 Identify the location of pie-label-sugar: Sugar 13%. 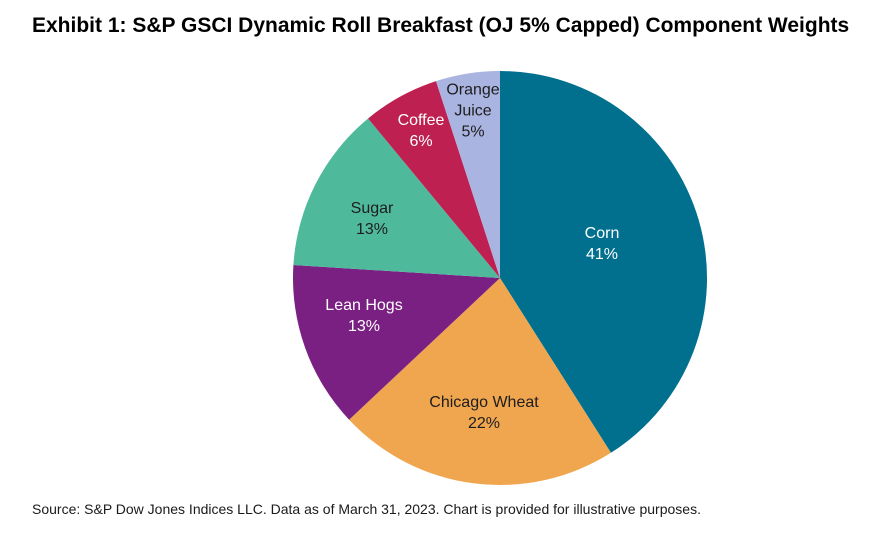
(372, 219).